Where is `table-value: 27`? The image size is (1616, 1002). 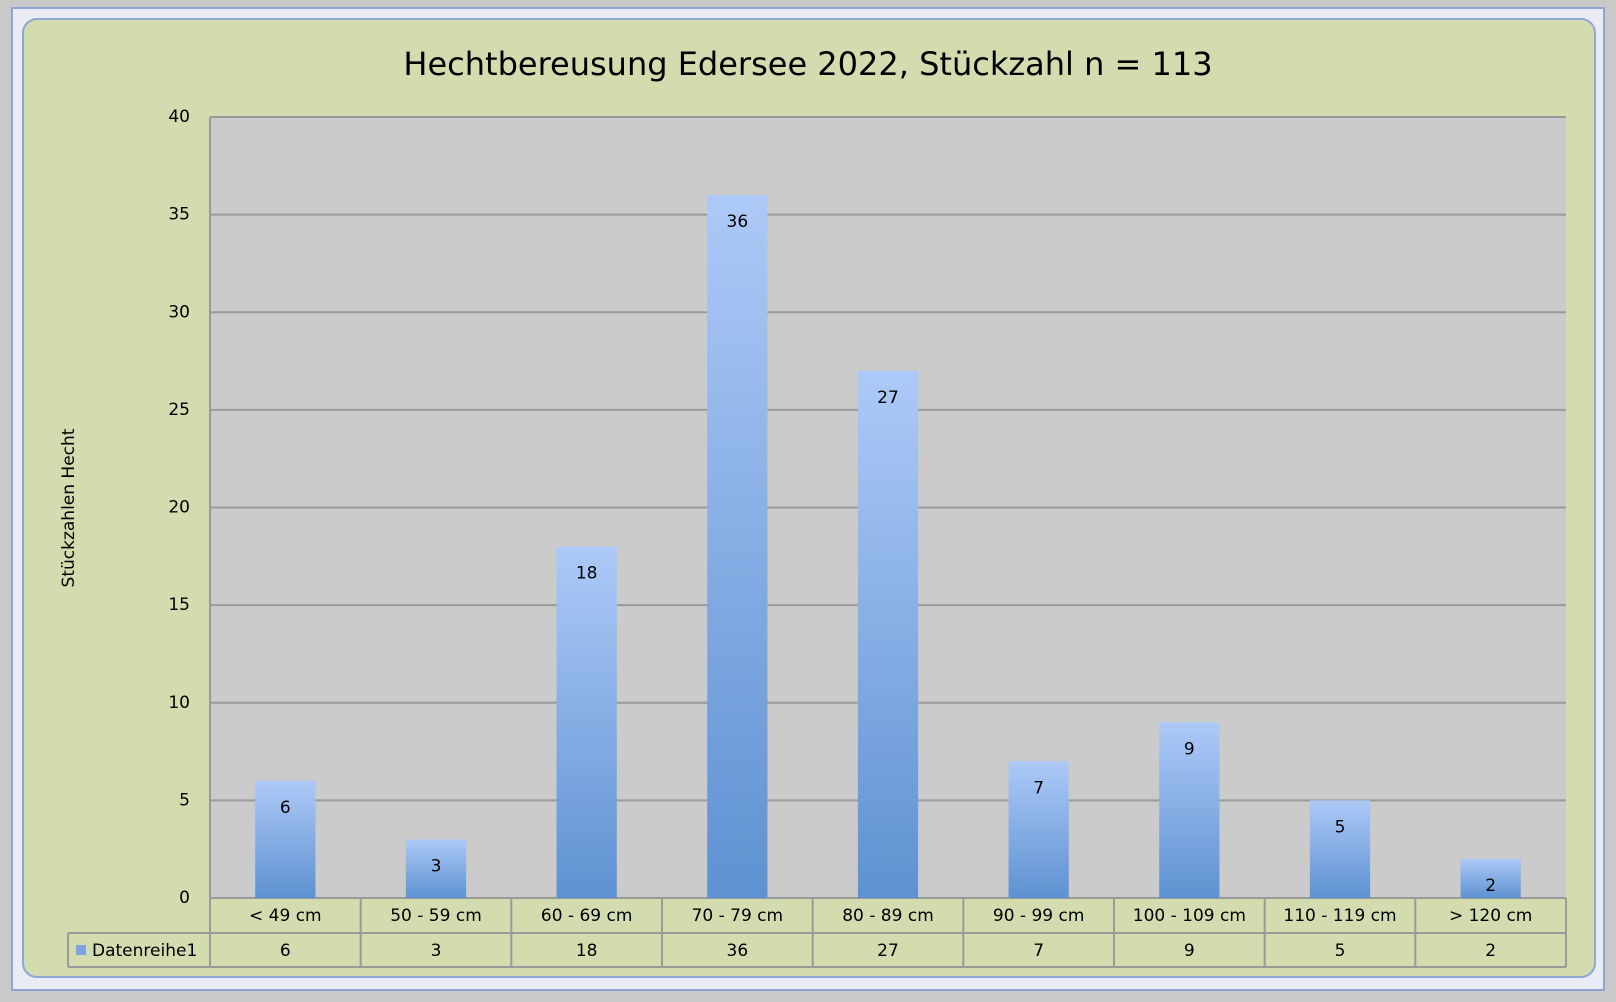 table-value: 27 is located at coordinates (888, 951).